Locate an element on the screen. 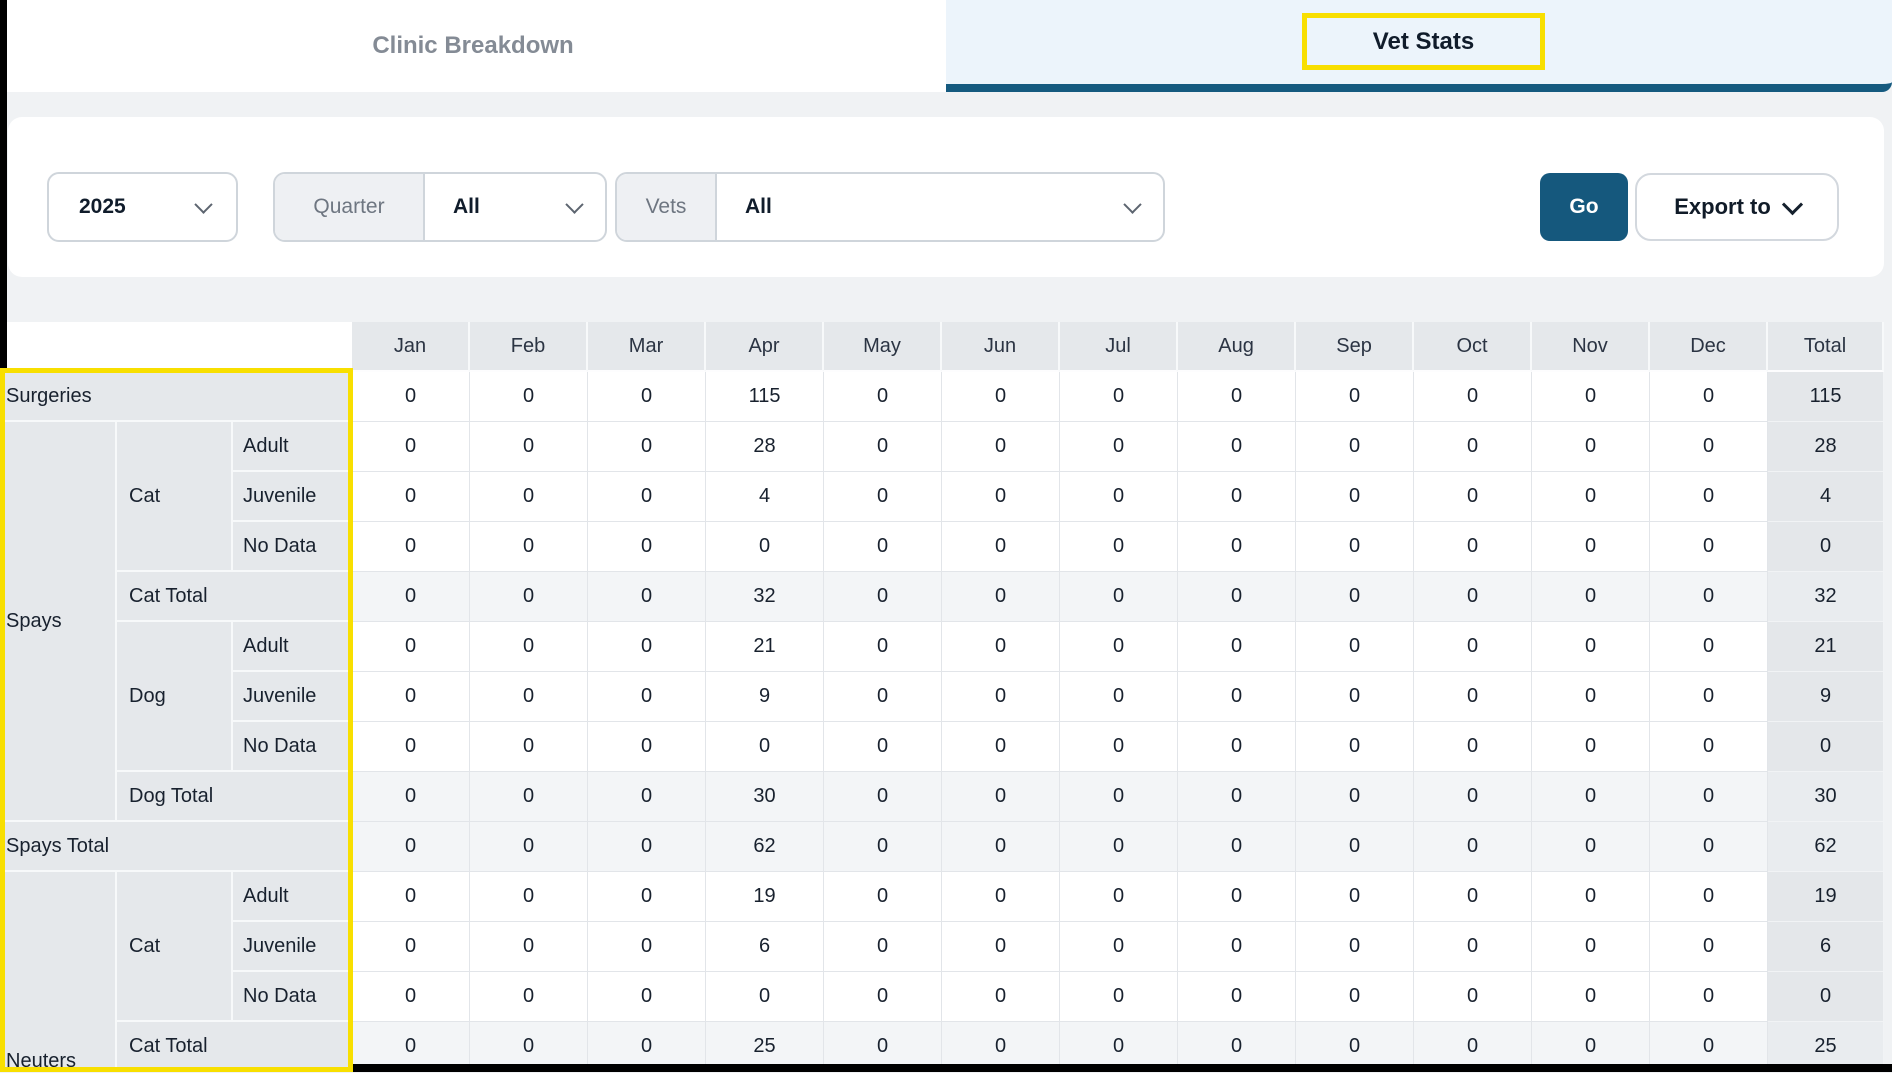 Image resolution: width=1892 pixels, height=1073 pixels. neuters-group-label: Neuters is located at coordinates (41, 1061).